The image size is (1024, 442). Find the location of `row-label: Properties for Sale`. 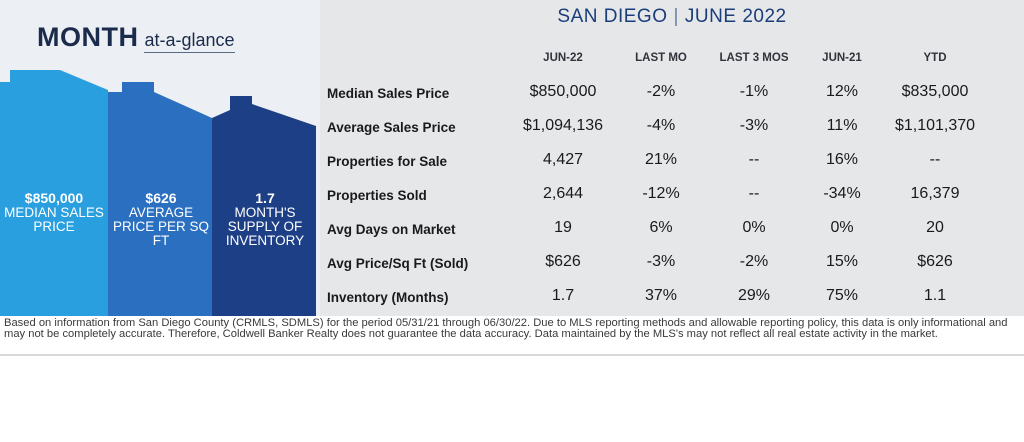

row-label: Properties for Sale is located at coordinates (387, 161).